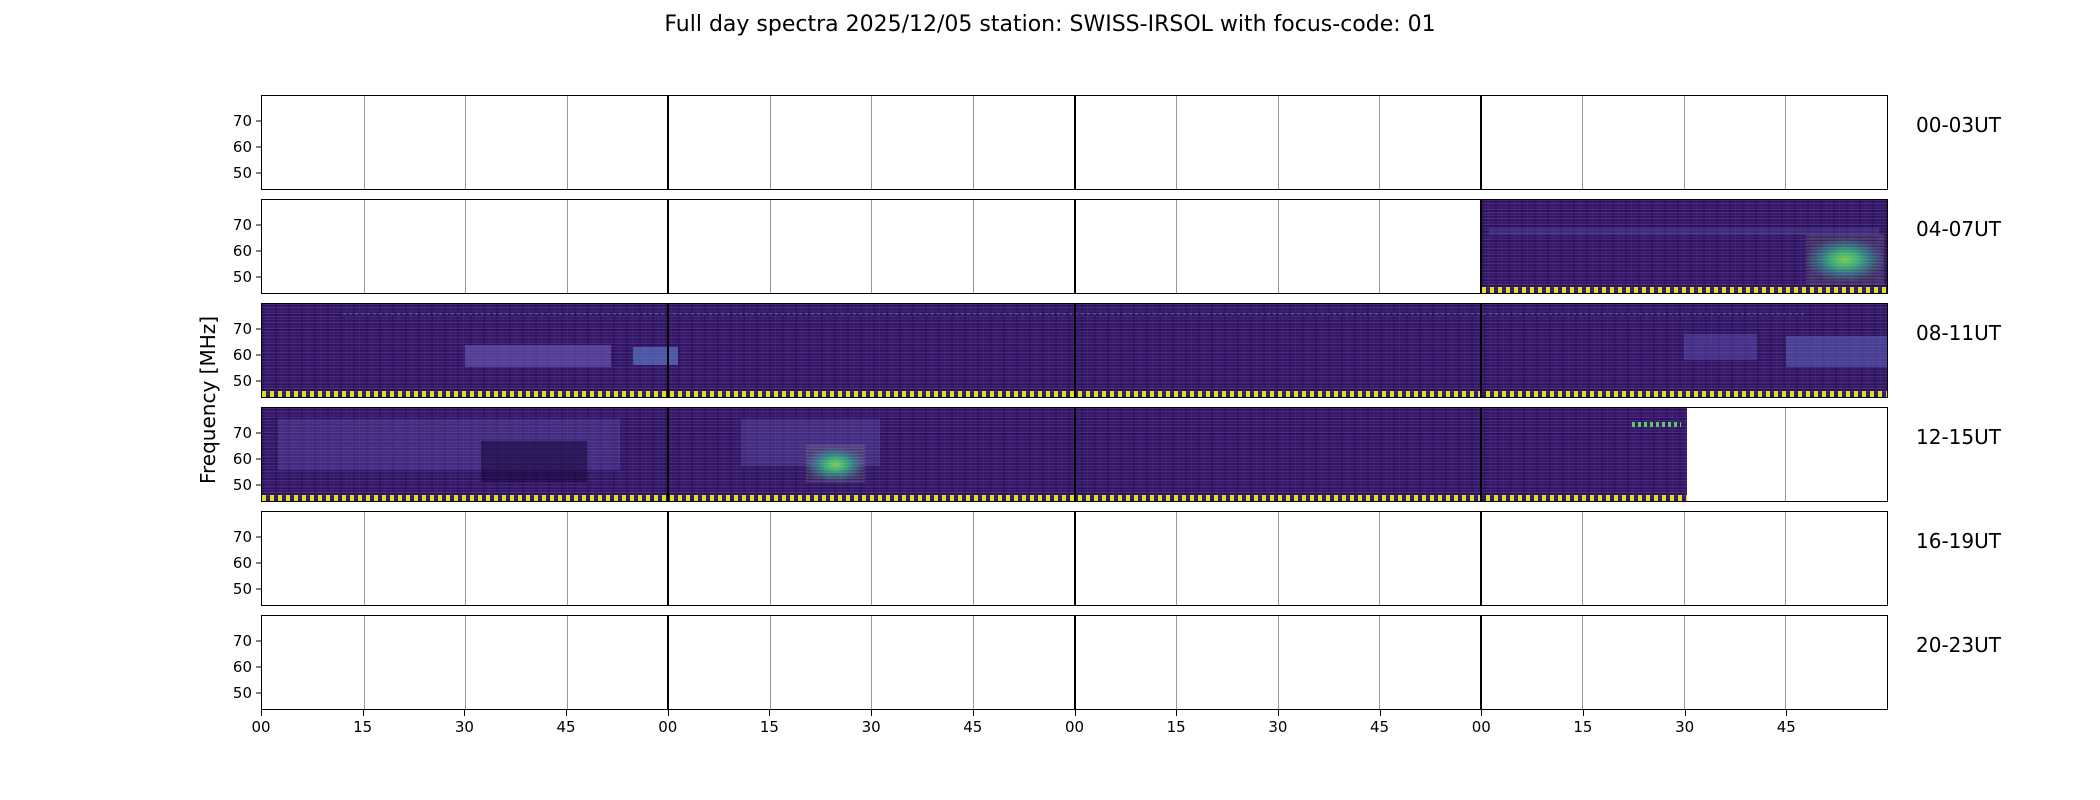 The height and width of the screenshot is (800, 2100). Describe the element at coordinates (1656, 424) in the screenshot. I see `feature-dots` at that location.